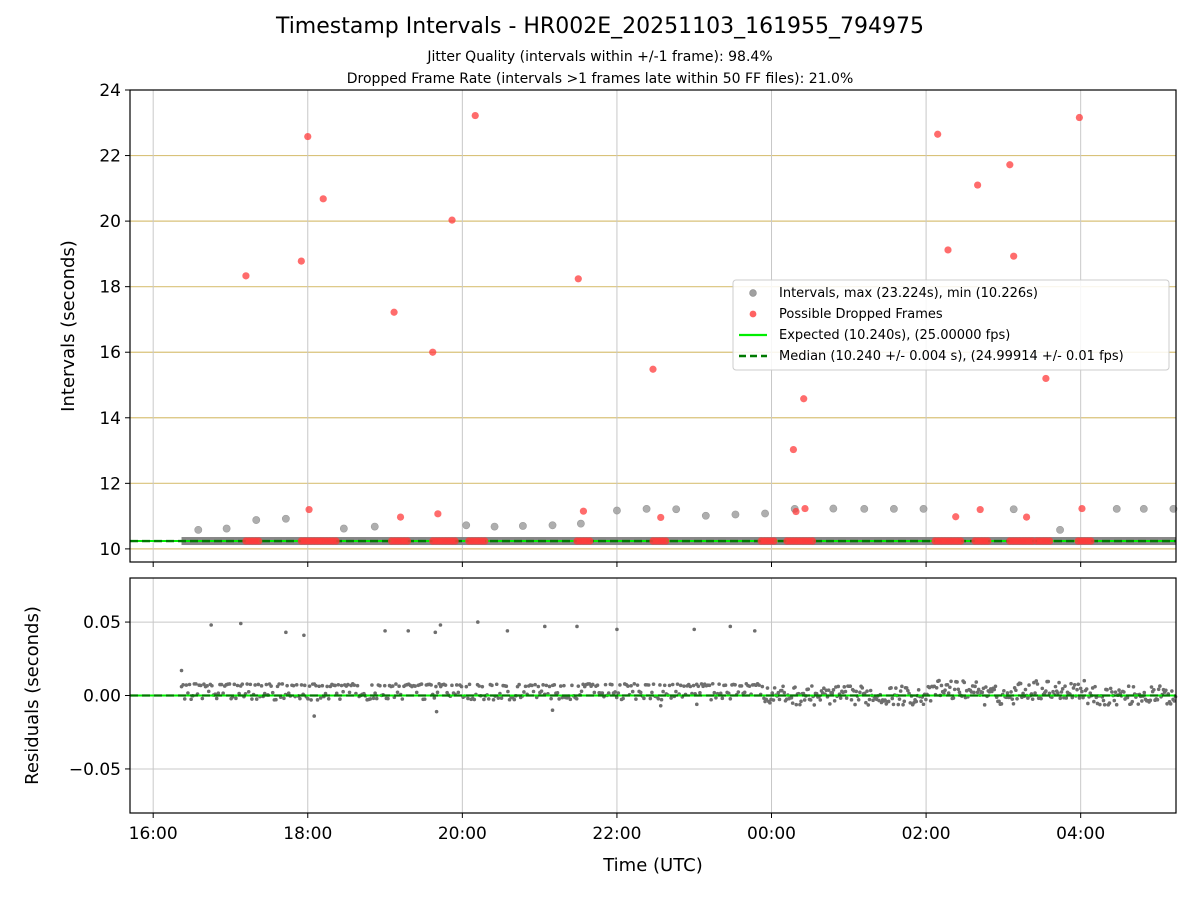 The height and width of the screenshot is (900, 1200). Describe the element at coordinates (153, 834) in the screenshot. I see `x-tick-label: 16:00` at that location.